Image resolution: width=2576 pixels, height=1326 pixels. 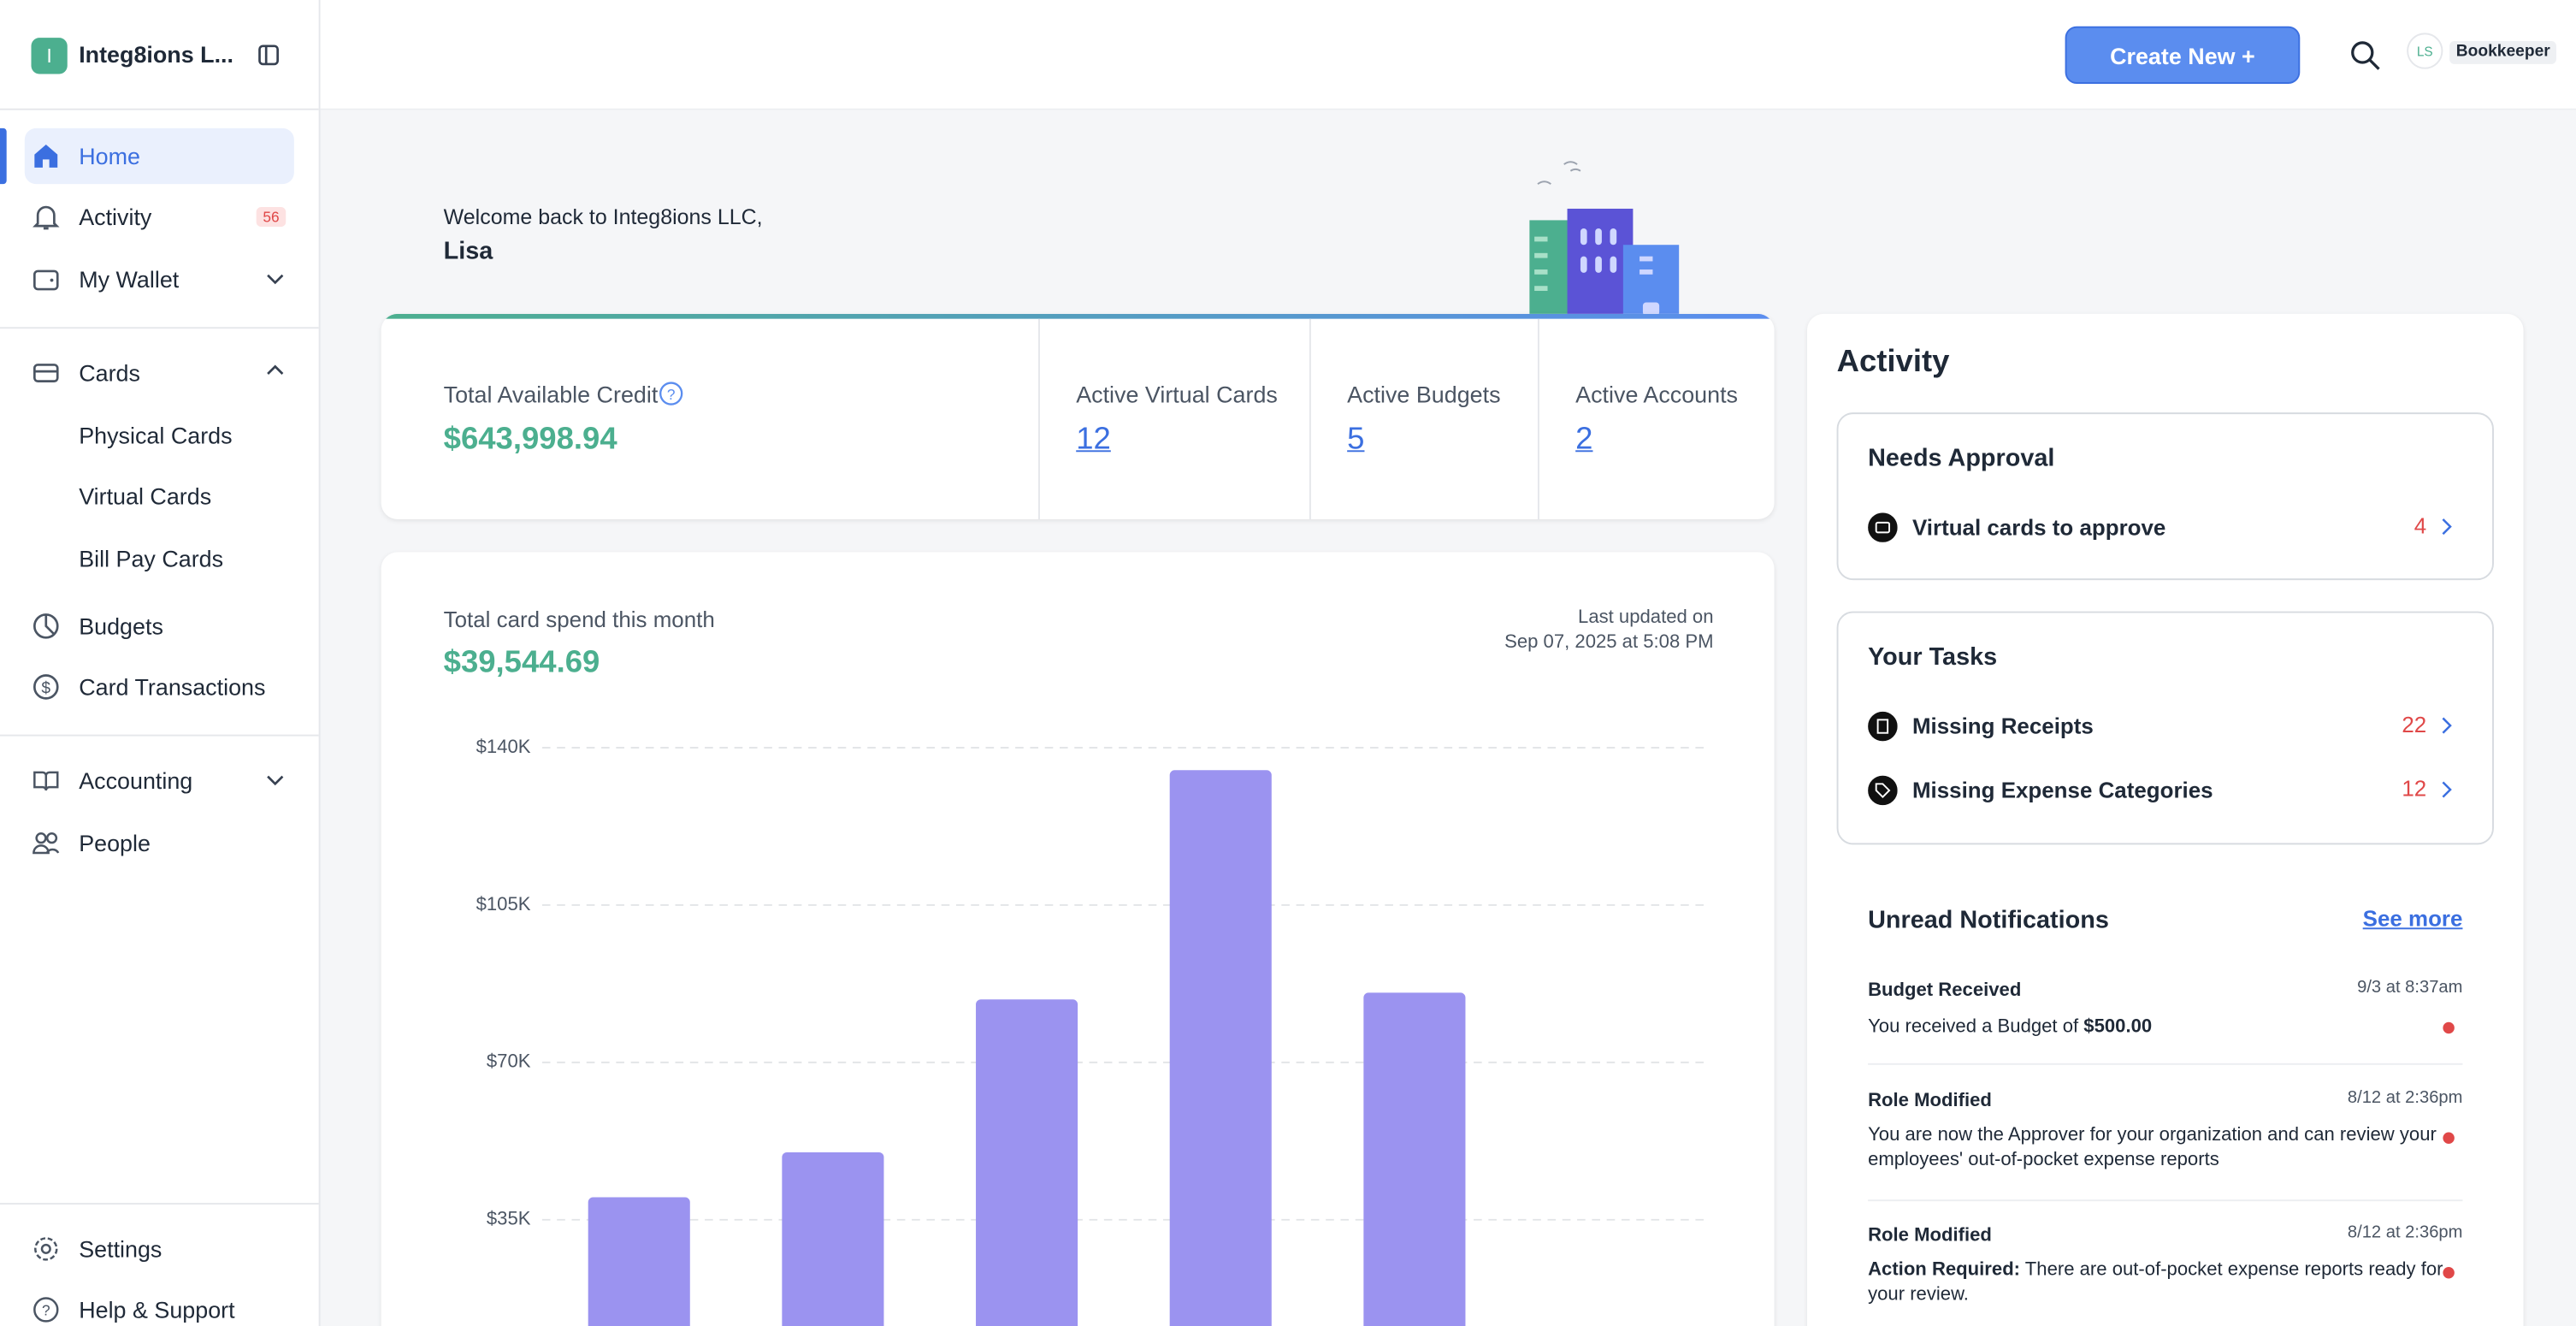 What do you see at coordinates (1945, 990) in the screenshot?
I see `notification-title: Budget Received` at bounding box center [1945, 990].